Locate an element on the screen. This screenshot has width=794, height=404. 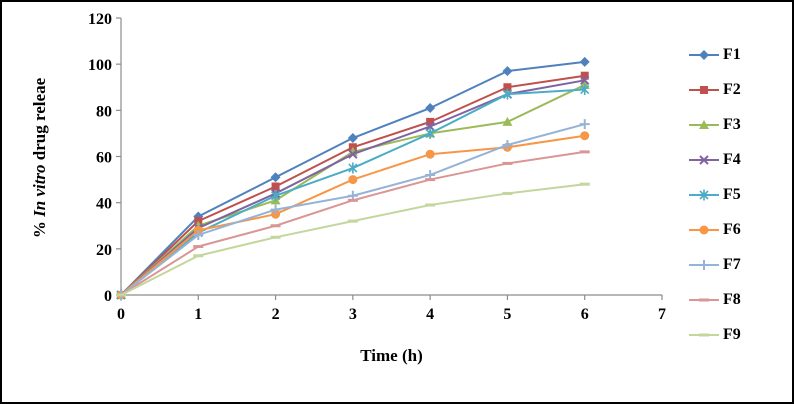
legend-label: F8 is located at coordinates (732, 299).